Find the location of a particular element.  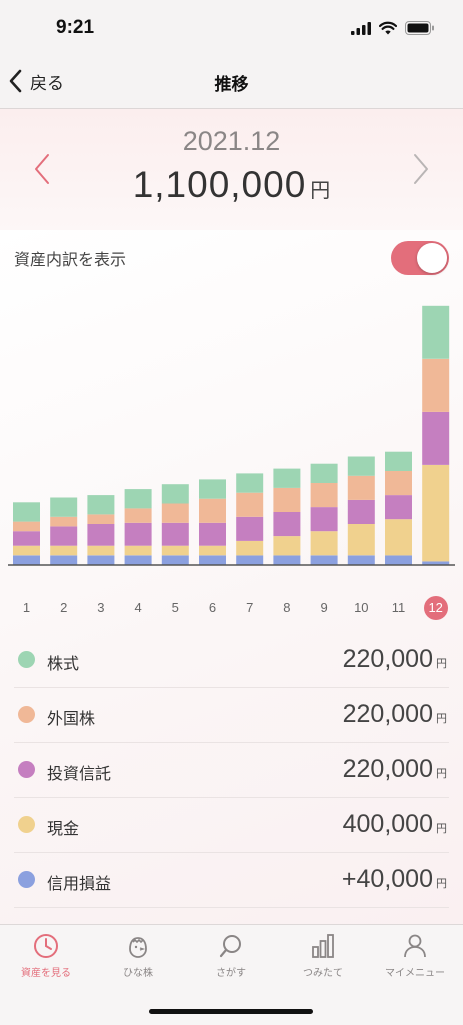

tab-search: さがす is located at coordinates (231, 964).